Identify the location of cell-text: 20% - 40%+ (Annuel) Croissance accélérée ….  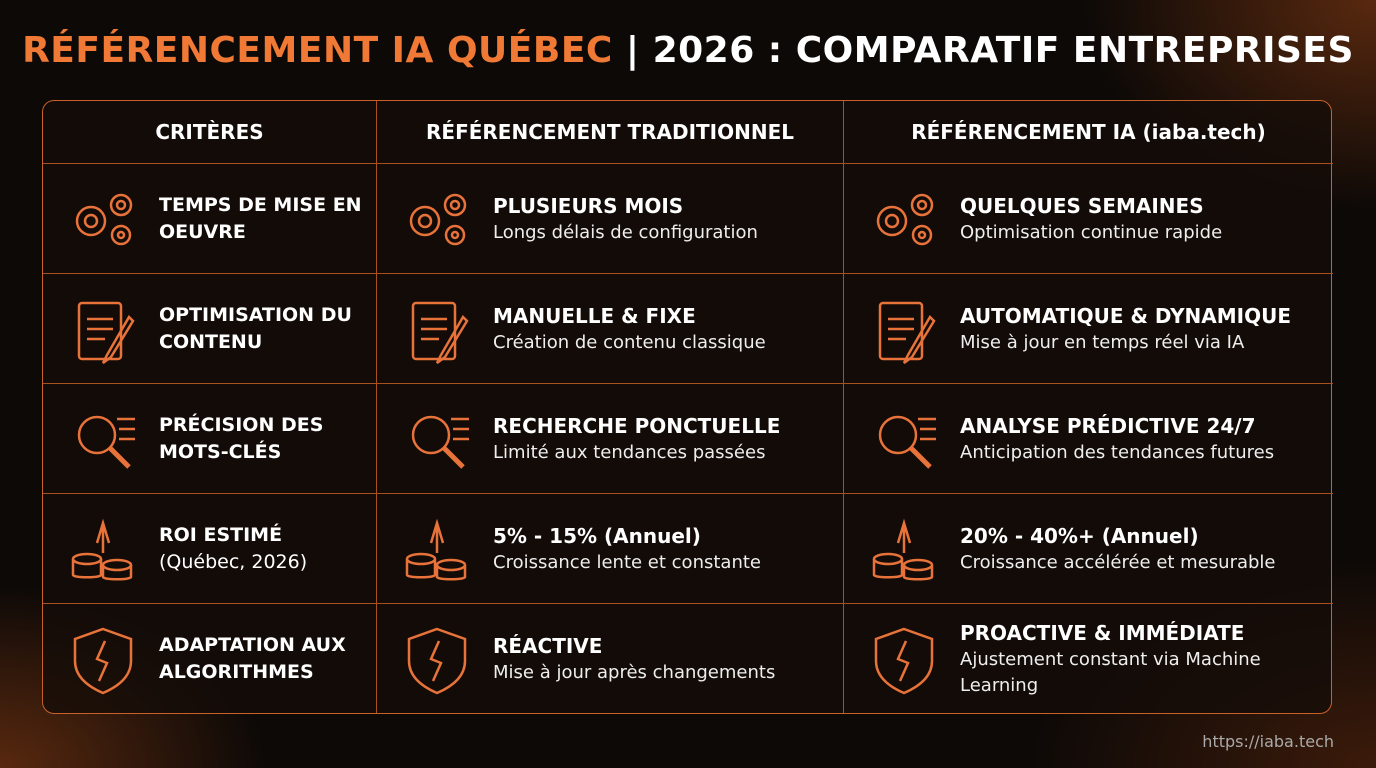
(1118, 549).